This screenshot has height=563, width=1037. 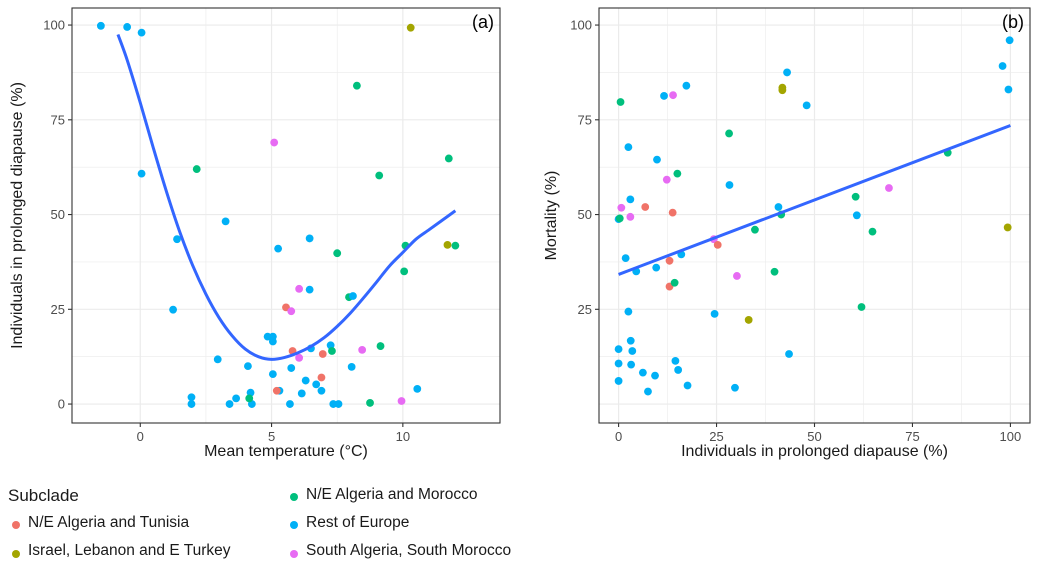 I want to click on y-tick-label: 50, so click(x=585, y=214).